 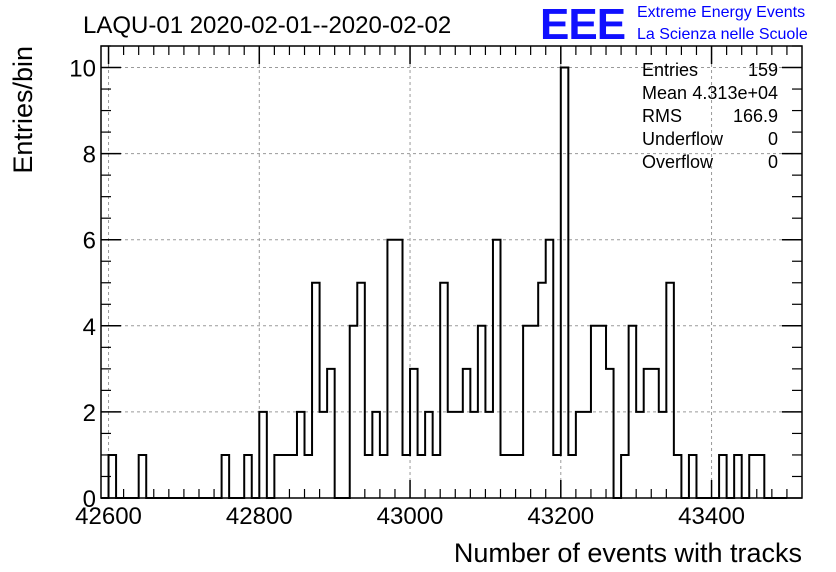 What do you see at coordinates (678, 162) in the screenshot?
I see `stats-overflow-label: Overflow` at bounding box center [678, 162].